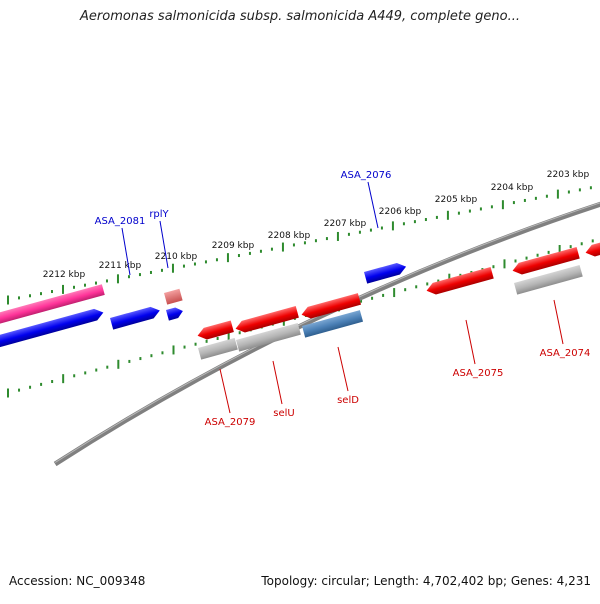  I want to click on ruler-label: 2204 kbp, so click(512, 188).